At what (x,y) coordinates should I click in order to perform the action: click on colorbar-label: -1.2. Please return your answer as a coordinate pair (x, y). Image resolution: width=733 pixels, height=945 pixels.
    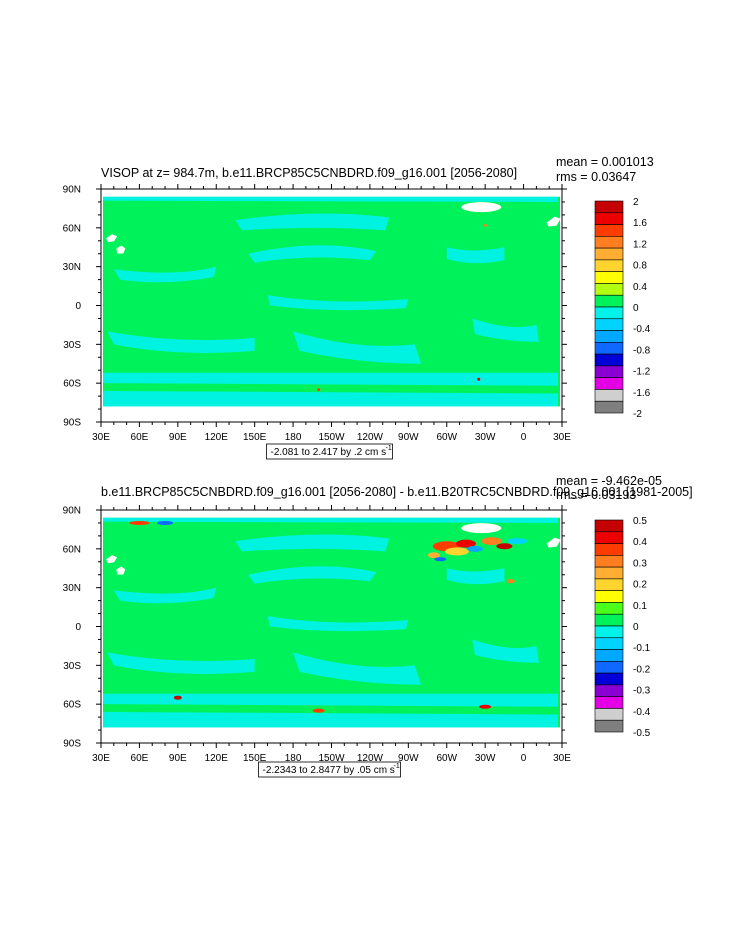
    Looking at the image, I should click on (642, 372).